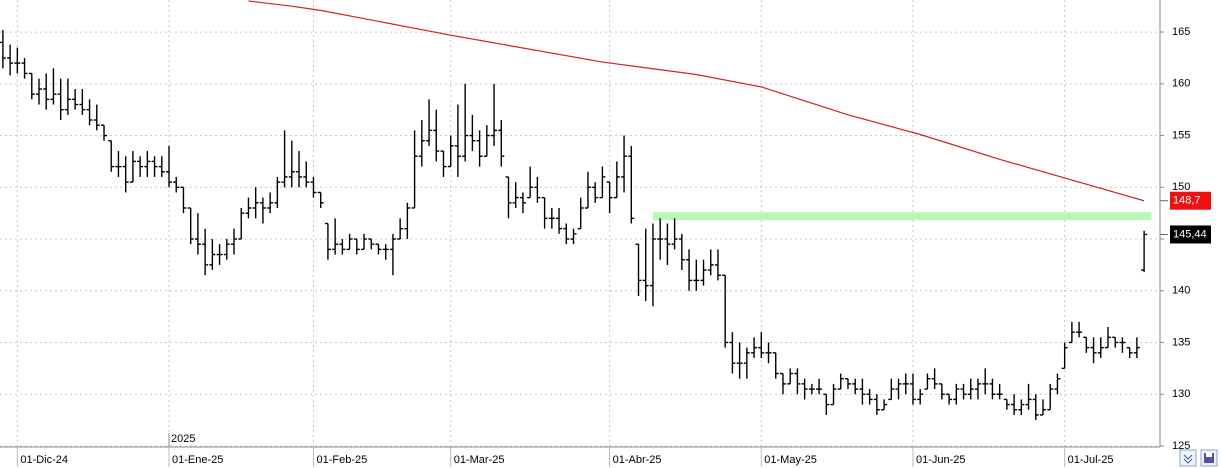 This screenshot has height=468, width=1221. What do you see at coordinates (1181, 342) in the screenshot?
I see `y-tick-label: 135` at bounding box center [1181, 342].